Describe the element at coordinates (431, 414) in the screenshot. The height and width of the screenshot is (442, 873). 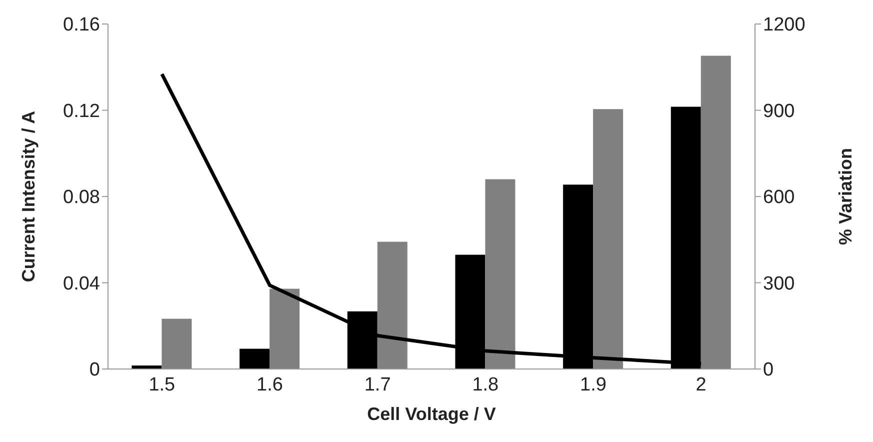
I see `x-axis-title: Cell Voltage / V` at that location.